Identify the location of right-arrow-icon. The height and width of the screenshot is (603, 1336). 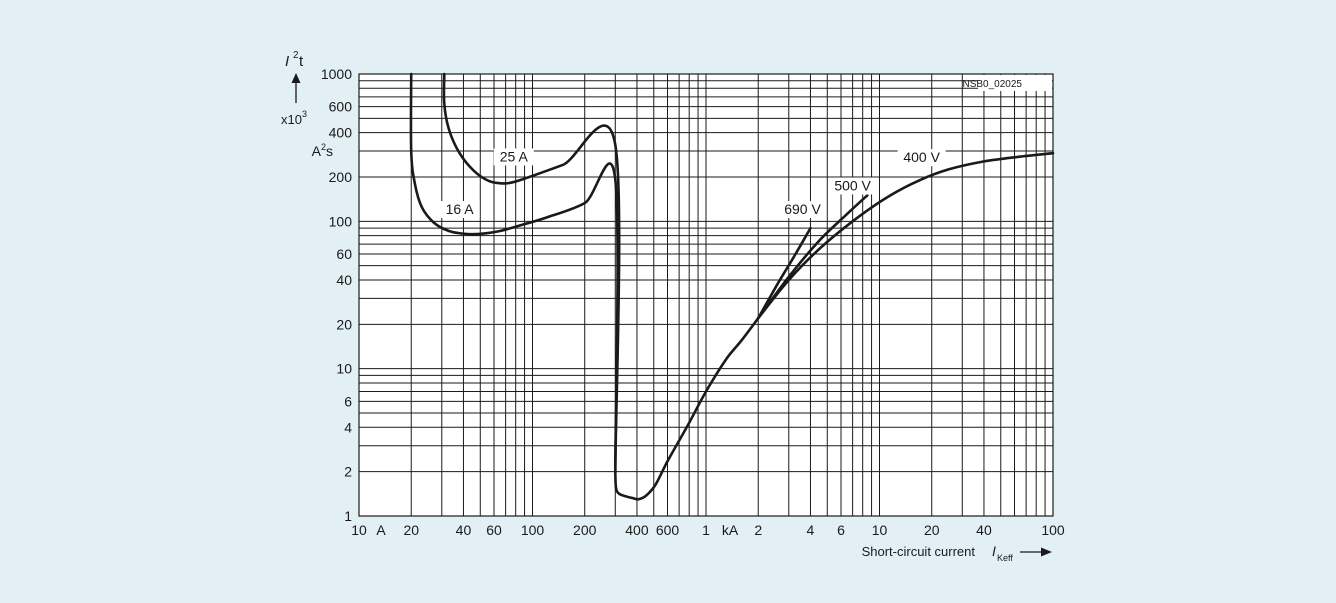
(1046, 552).